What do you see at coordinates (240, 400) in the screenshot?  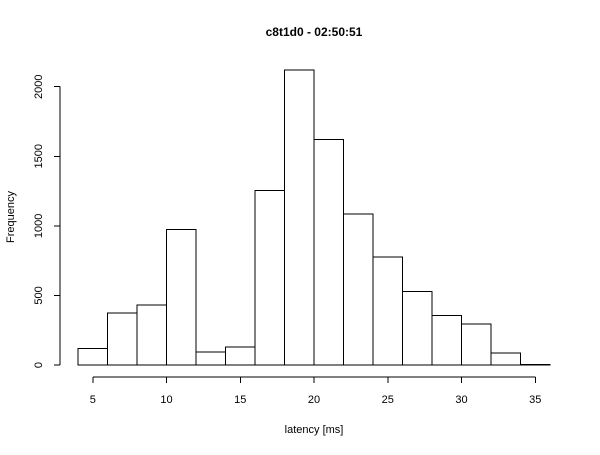 I see `x-tick-label: 15` at bounding box center [240, 400].